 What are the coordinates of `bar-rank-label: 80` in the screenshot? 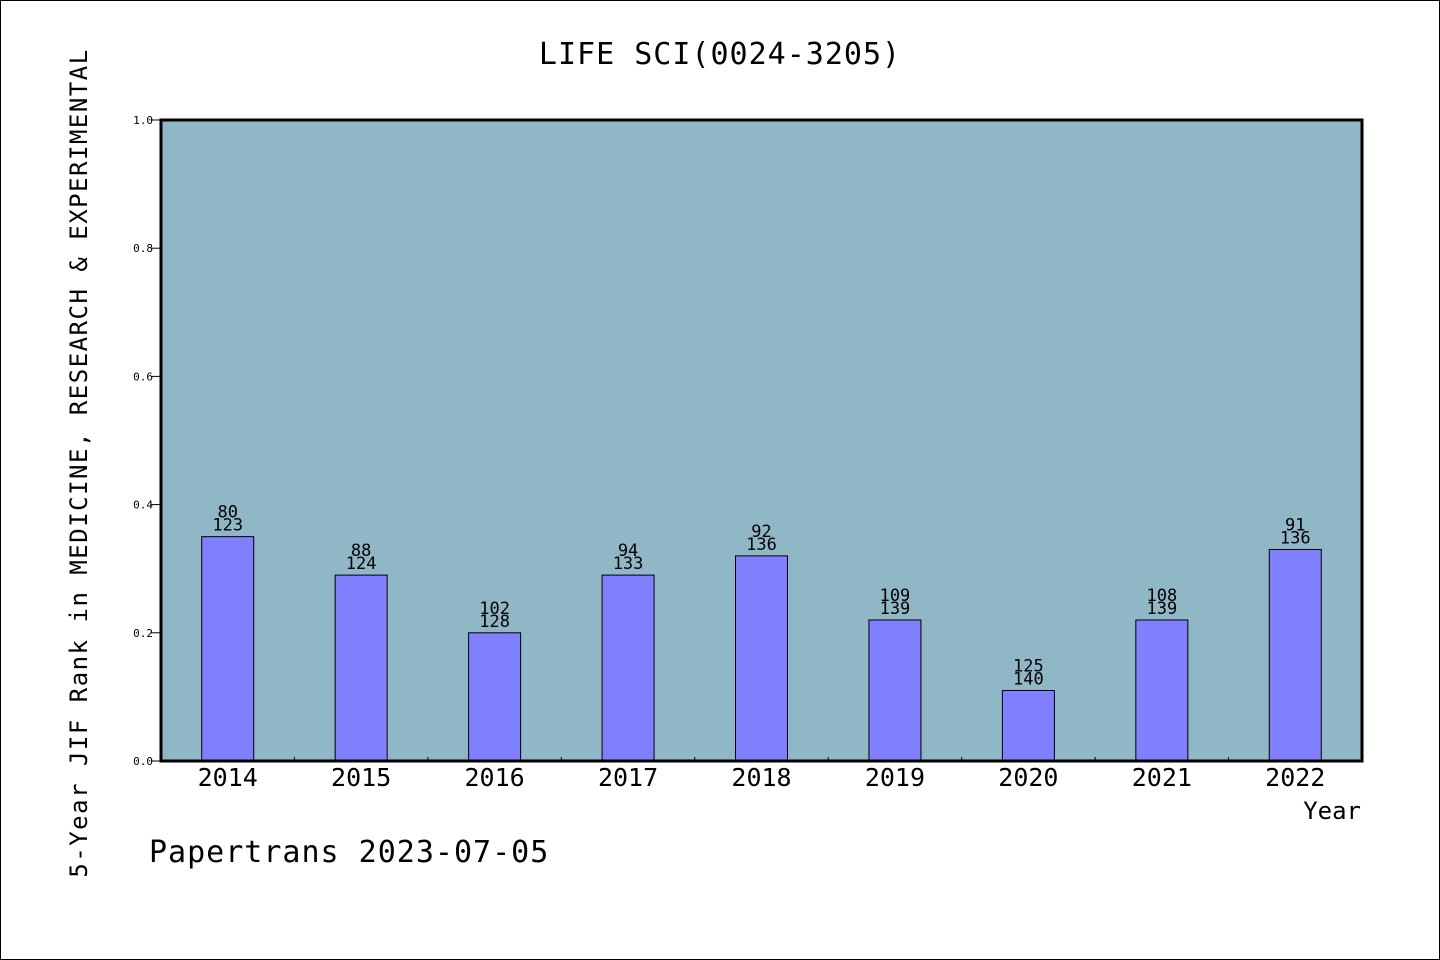 It's located at (227, 513).